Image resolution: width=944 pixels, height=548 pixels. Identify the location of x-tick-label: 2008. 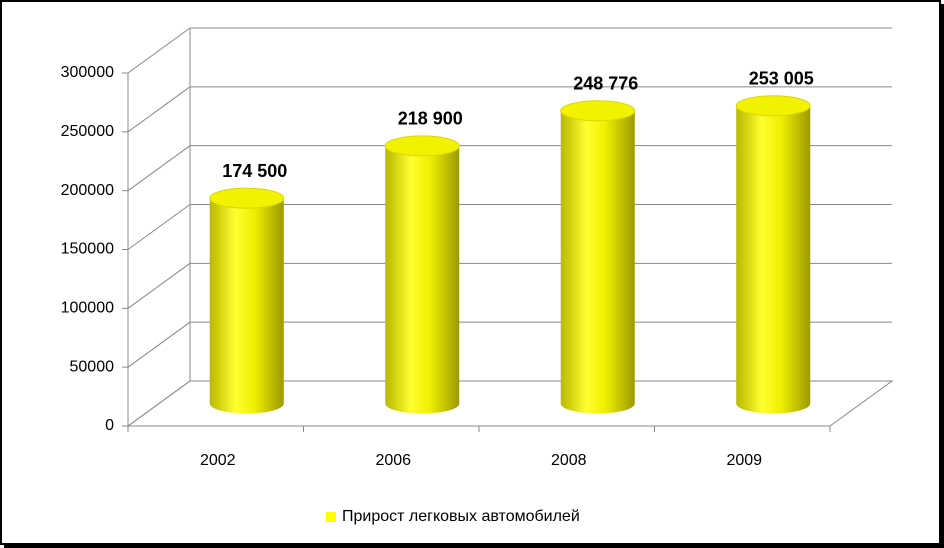
(569, 460).